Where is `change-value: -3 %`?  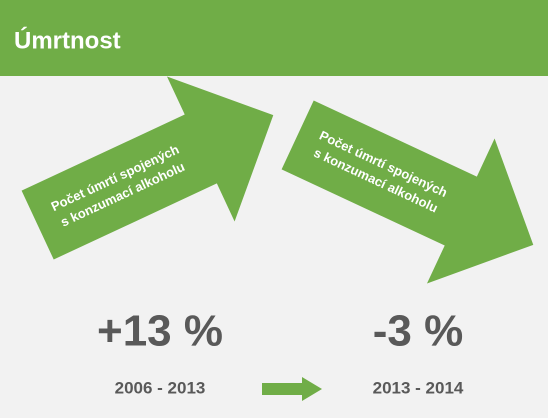
change-value: -3 % is located at coordinates (418, 331).